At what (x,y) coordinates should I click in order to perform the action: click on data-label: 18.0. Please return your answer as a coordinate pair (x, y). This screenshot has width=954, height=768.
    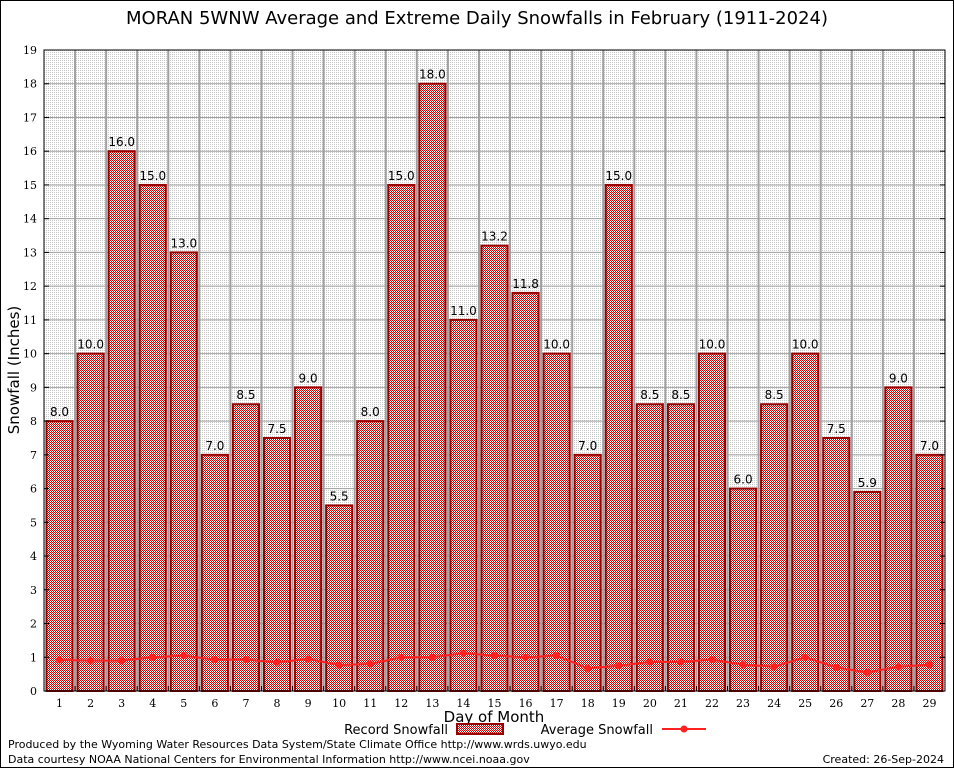
    Looking at the image, I should click on (432, 75).